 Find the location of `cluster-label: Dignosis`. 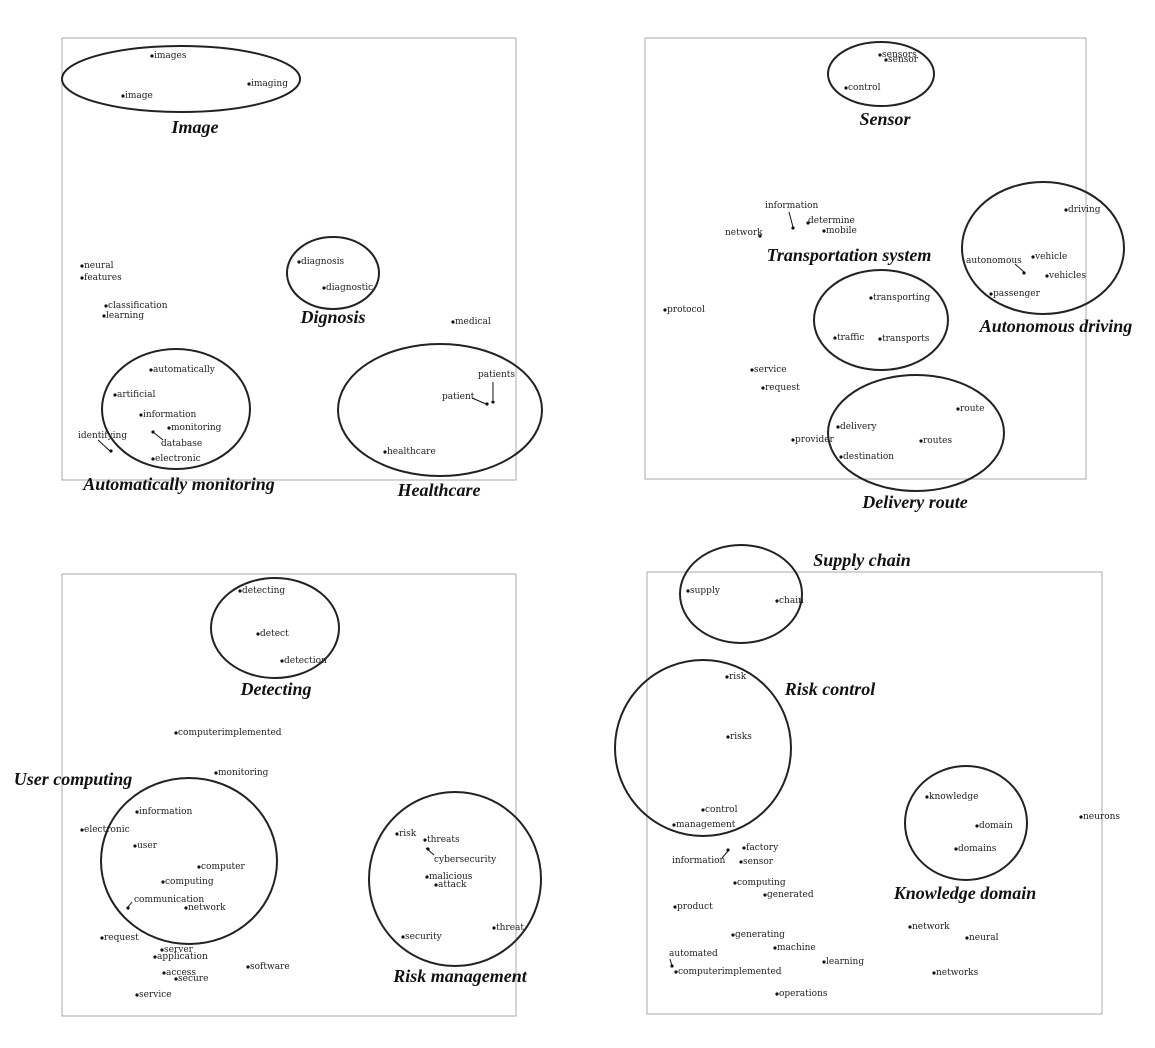

cluster-label: Dignosis is located at coordinates (332, 317).